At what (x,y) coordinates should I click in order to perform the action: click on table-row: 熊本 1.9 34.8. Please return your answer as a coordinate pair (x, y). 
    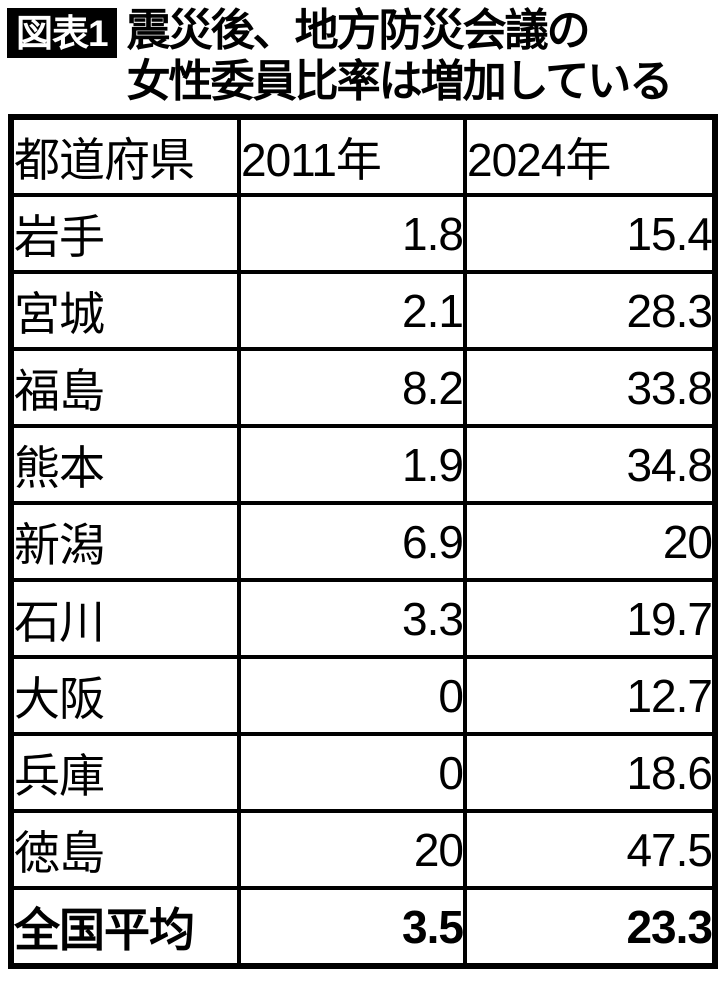
    Looking at the image, I should click on (363, 464).